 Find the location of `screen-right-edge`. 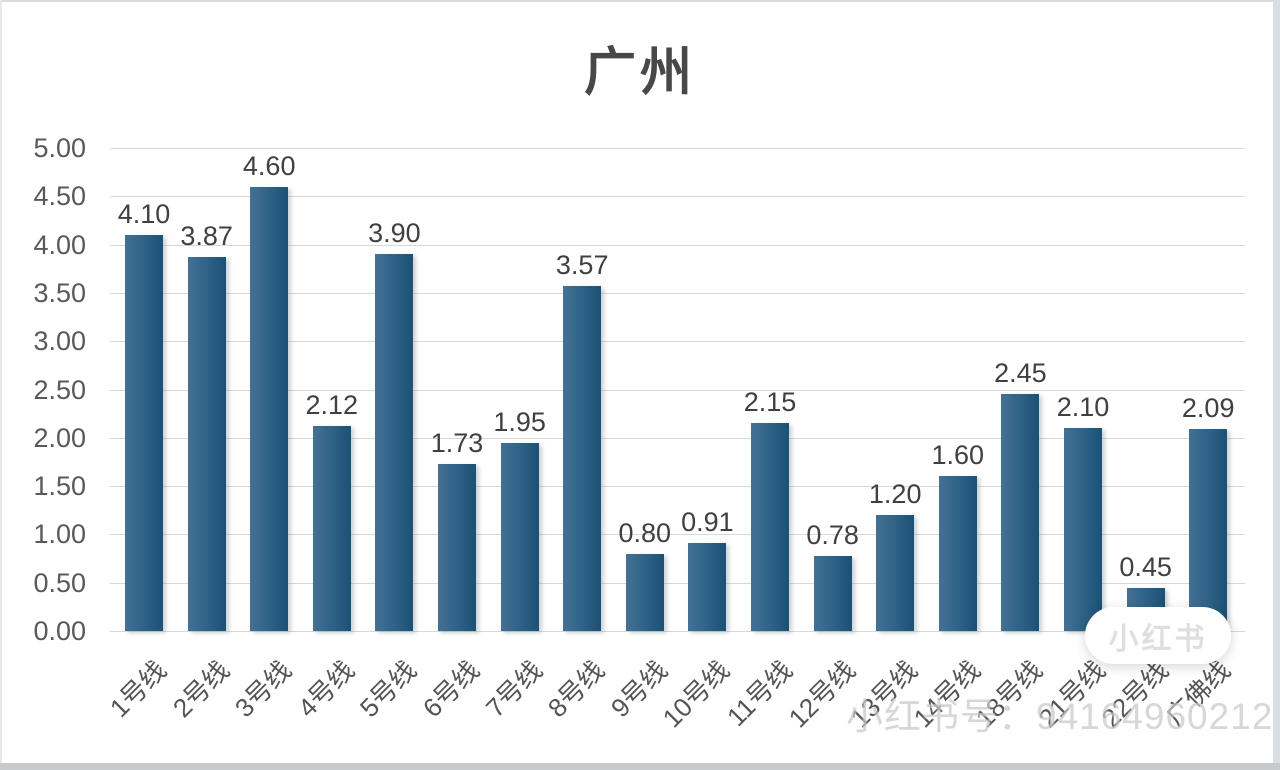

screen-right-edge is located at coordinates (1276, 385).